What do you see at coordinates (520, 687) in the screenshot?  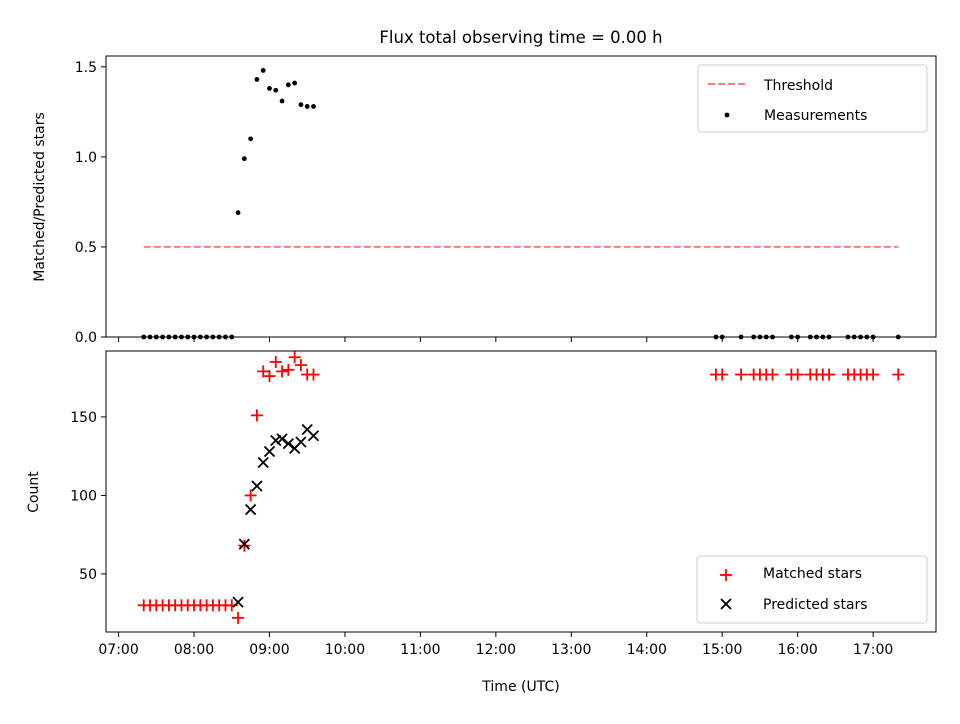 I see `bottom-xlabel: Time (UTC)` at bounding box center [520, 687].